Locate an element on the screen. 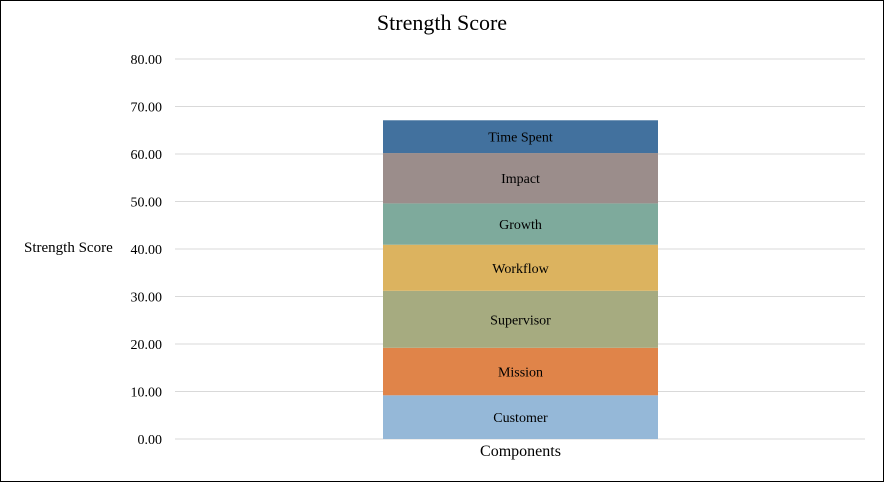 This screenshot has width=884, height=482. segment-label-supervisor: Supervisor is located at coordinates (520, 320).